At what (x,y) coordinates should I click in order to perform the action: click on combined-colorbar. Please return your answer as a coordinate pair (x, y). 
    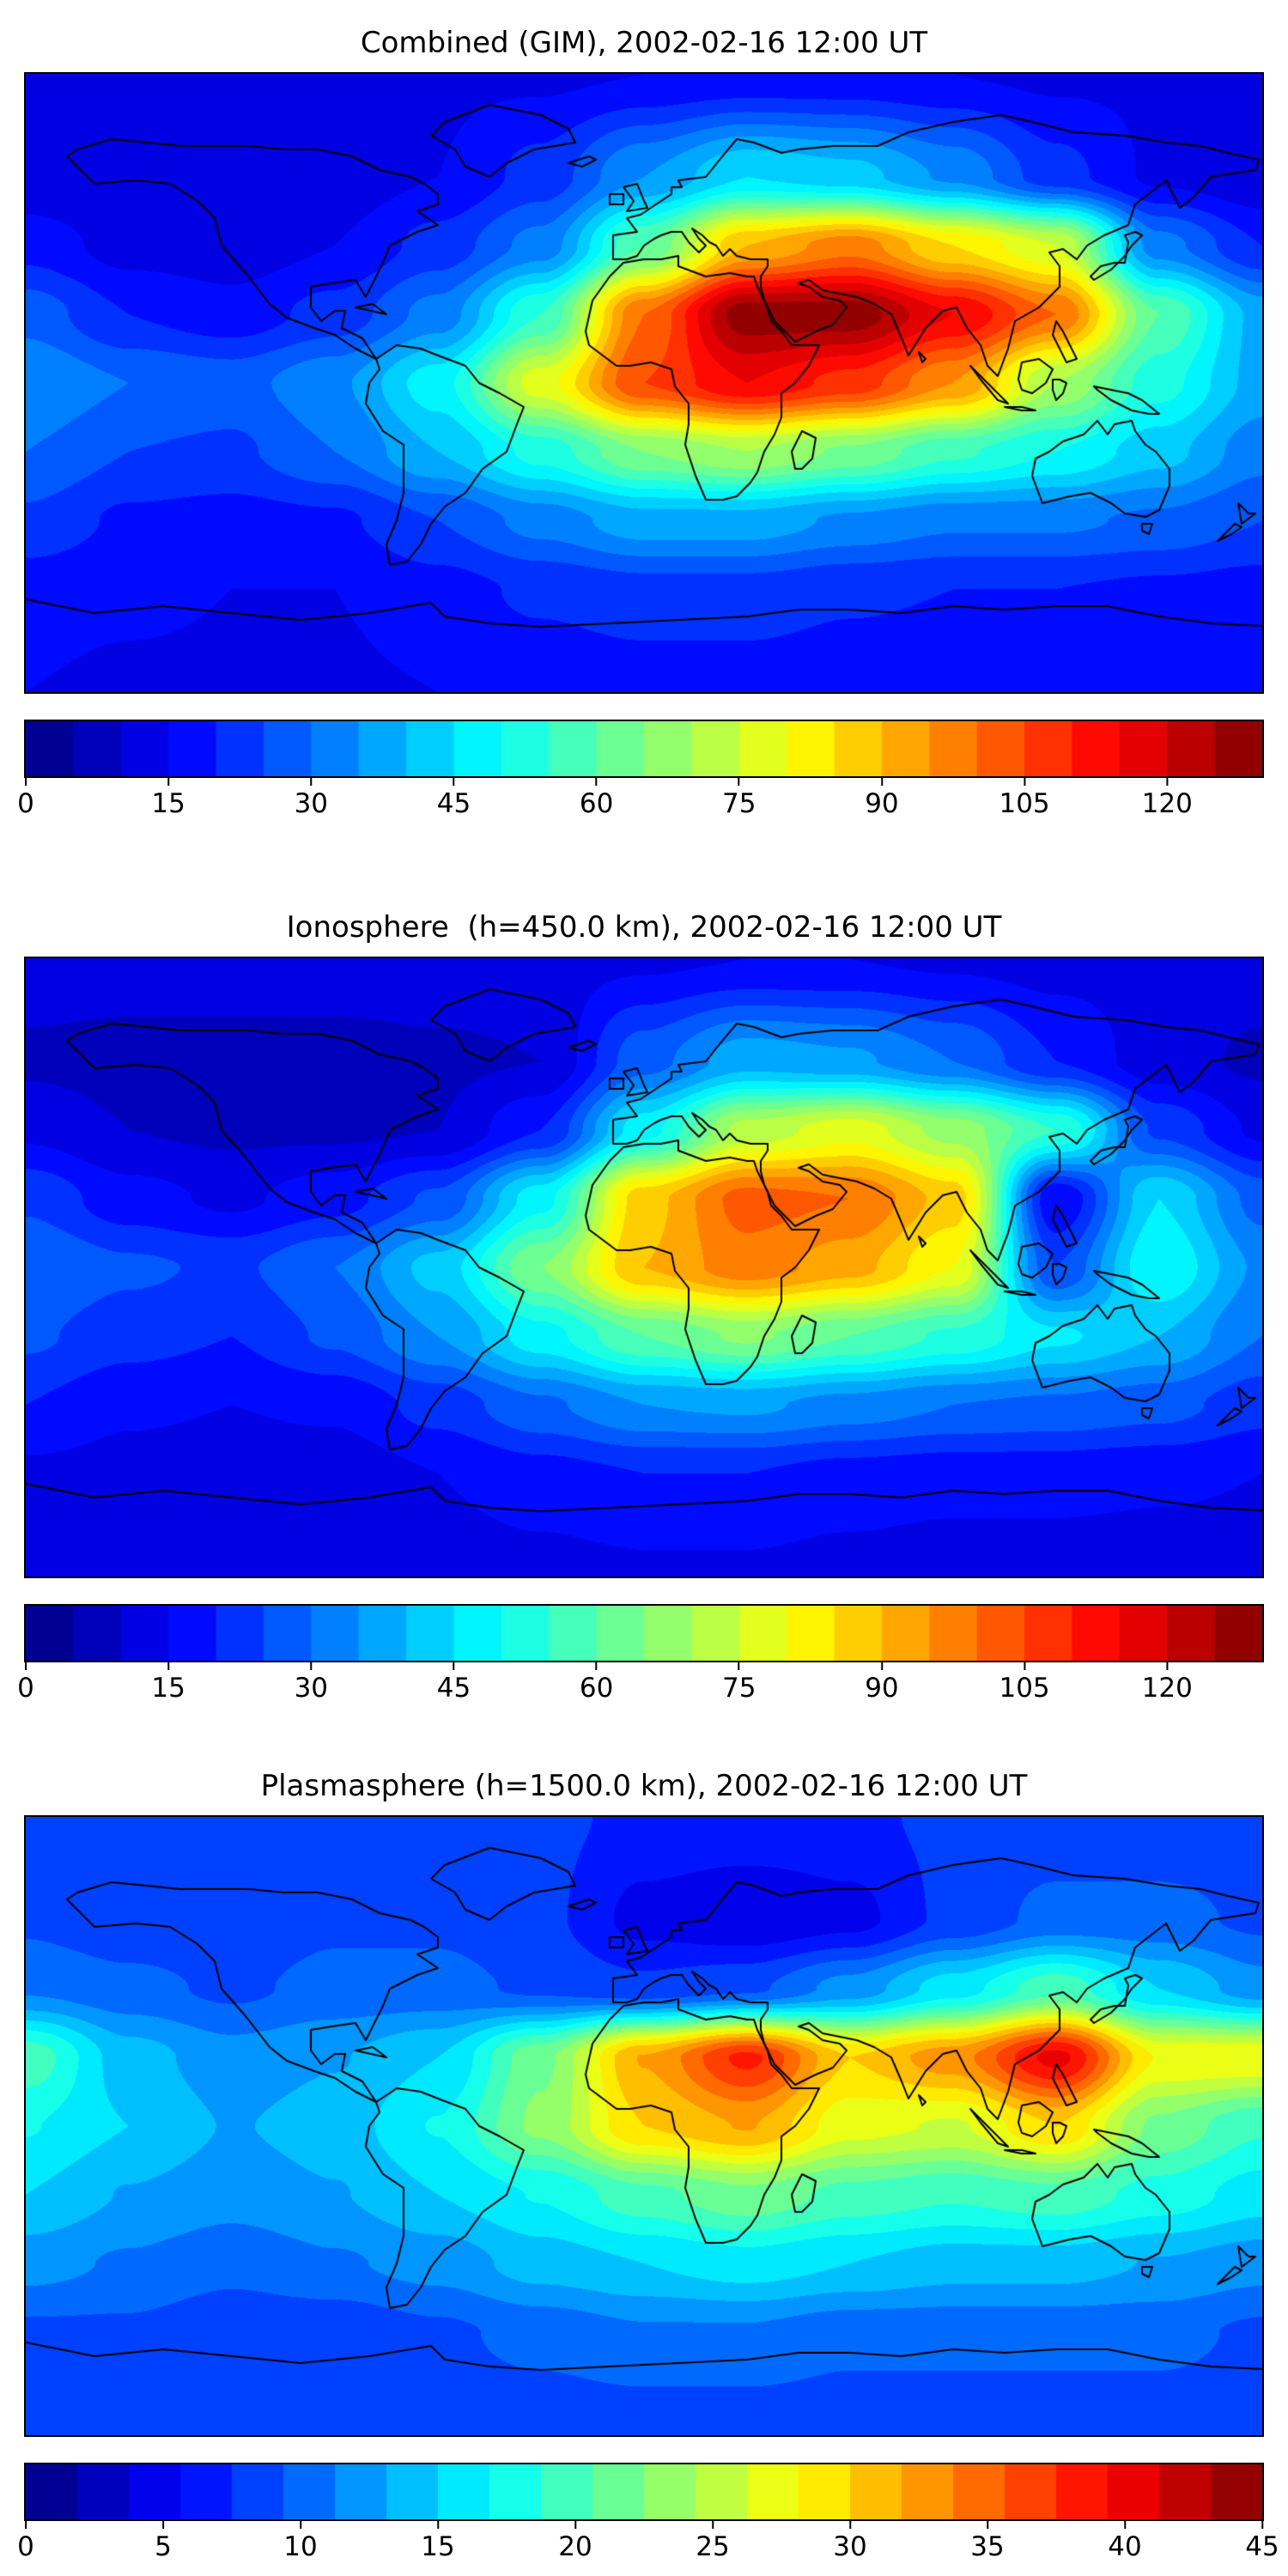
    Looking at the image, I should click on (644, 749).